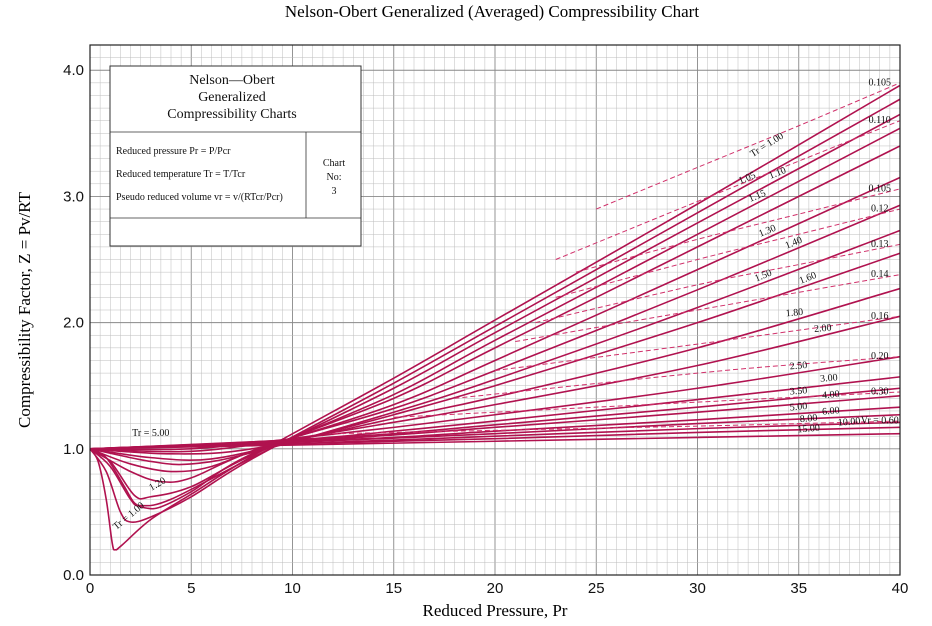 Image resolution: width=932 pixels, height=626 pixels. I want to click on info-box-def-pressure: Reduced pressure Pr = P/Pcr, so click(173, 151).